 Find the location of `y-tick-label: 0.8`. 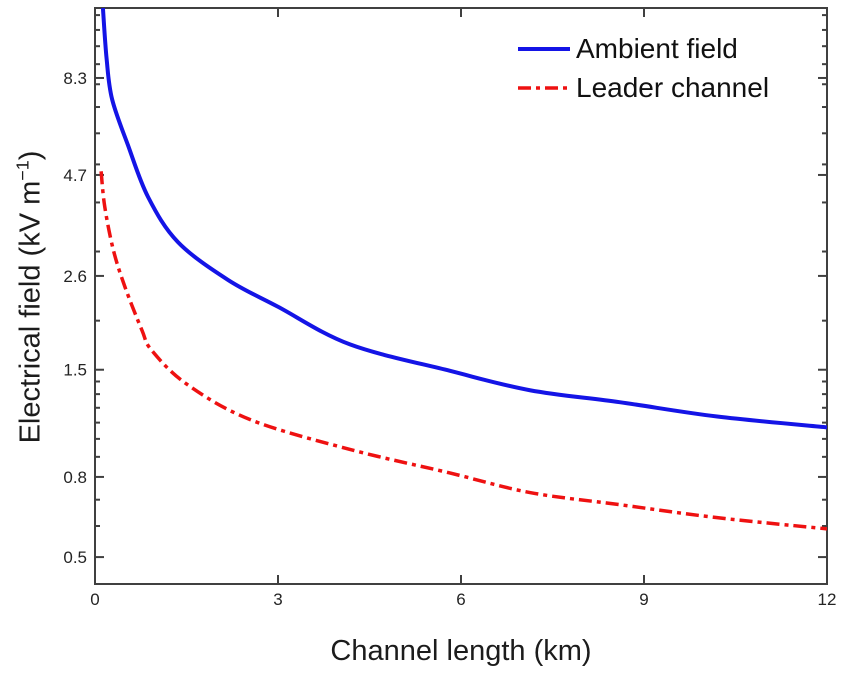

y-tick-label: 0.8 is located at coordinates (75, 477).